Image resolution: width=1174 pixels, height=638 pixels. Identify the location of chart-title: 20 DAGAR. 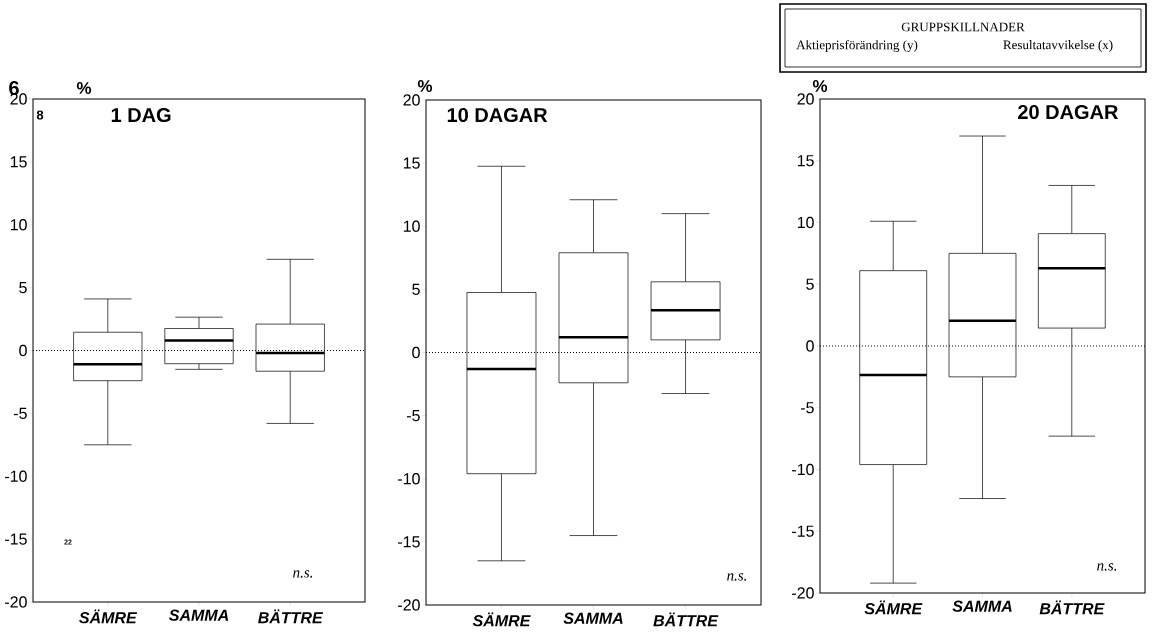
(1068, 112).